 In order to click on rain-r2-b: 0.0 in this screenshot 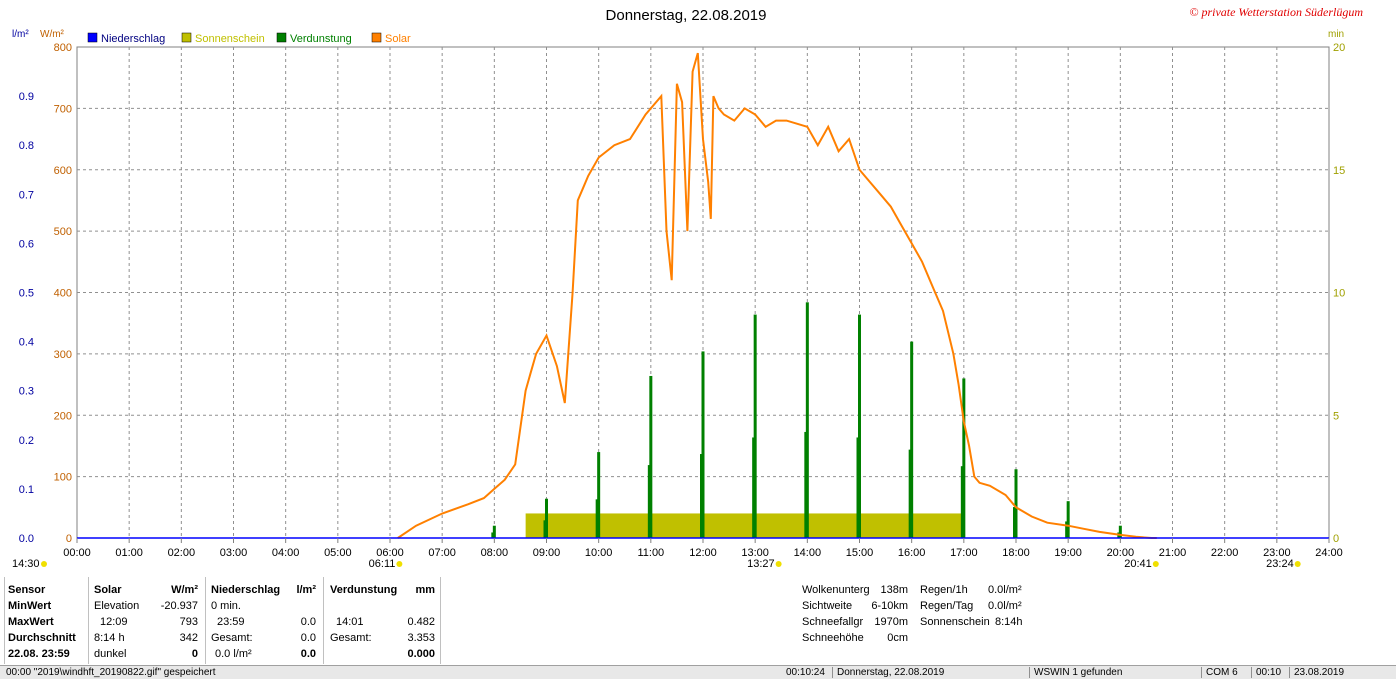, I will do `click(308, 638)`.